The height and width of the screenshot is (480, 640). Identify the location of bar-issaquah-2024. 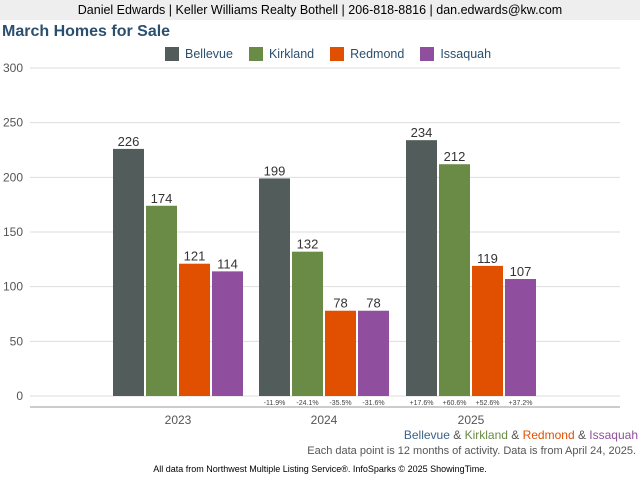
(373, 353).